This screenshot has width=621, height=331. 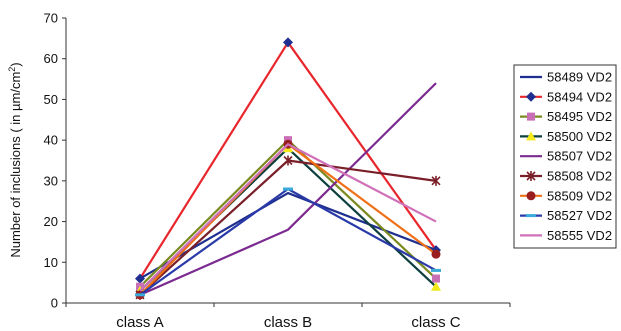 I want to click on x-tick-labels: class A class B class C, so click(x=288, y=317).